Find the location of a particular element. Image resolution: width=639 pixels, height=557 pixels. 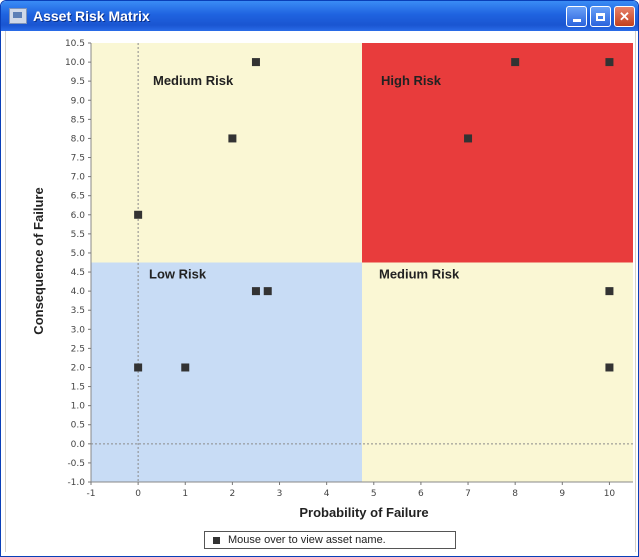

y-tick-label: 1.5 is located at coordinates (78, 388).